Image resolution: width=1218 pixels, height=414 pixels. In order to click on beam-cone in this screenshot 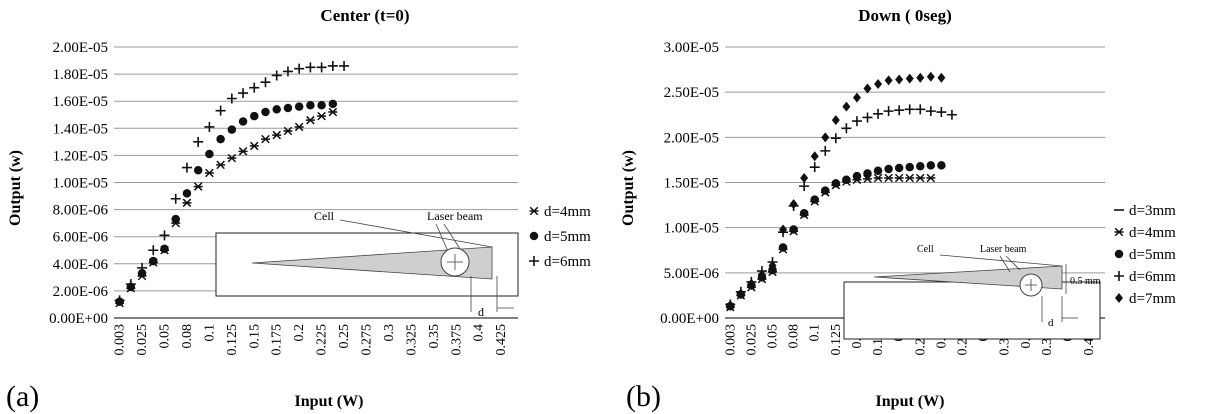, I will do `click(968, 277)`.